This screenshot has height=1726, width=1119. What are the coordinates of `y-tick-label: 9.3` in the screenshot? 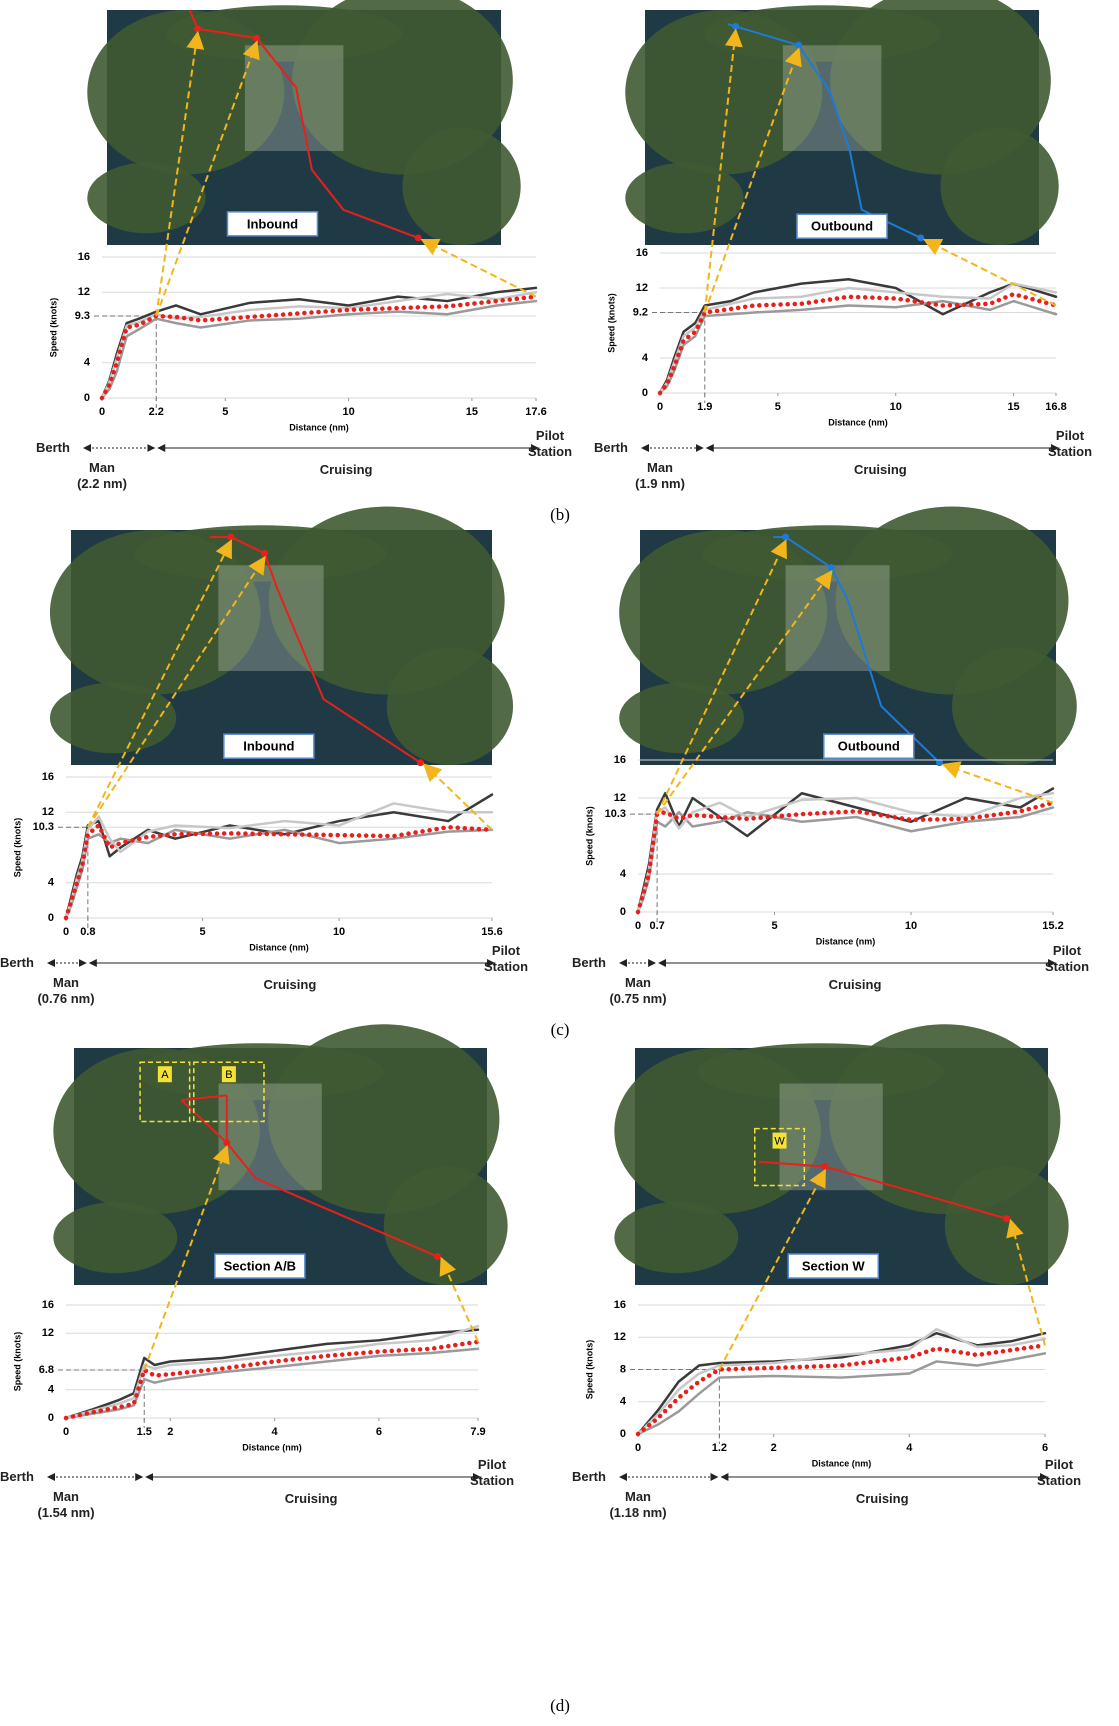 It's located at (82, 316).